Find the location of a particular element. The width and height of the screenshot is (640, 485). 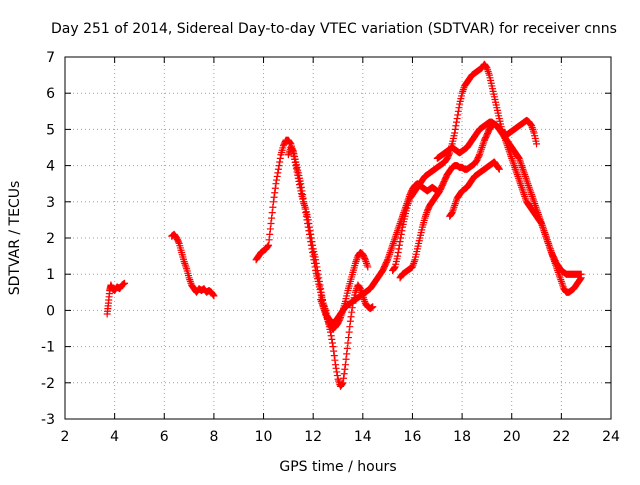

x-tick-label: 10 is located at coordinates (264, 437).